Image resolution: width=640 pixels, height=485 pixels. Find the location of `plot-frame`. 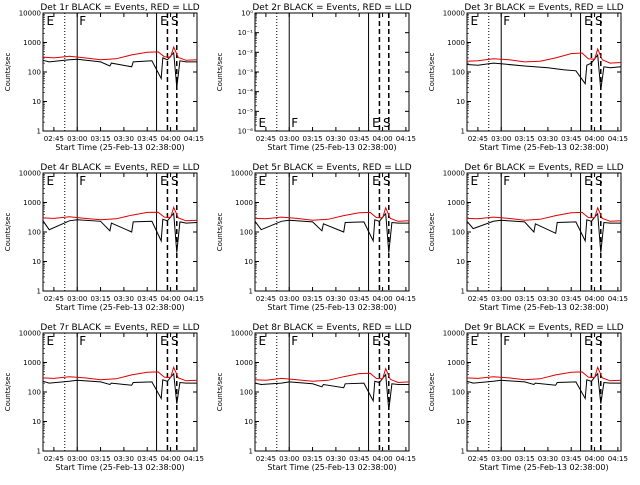

plot-frame is located at coordinates (544, 392).